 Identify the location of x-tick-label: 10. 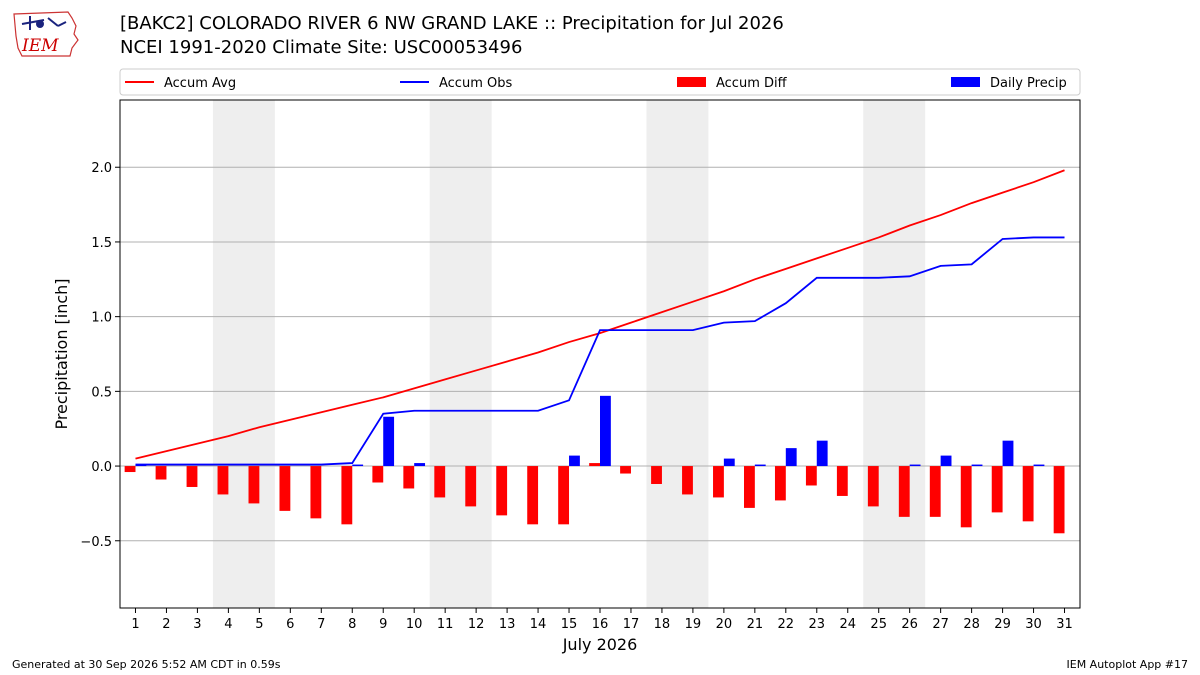
(414, 624).